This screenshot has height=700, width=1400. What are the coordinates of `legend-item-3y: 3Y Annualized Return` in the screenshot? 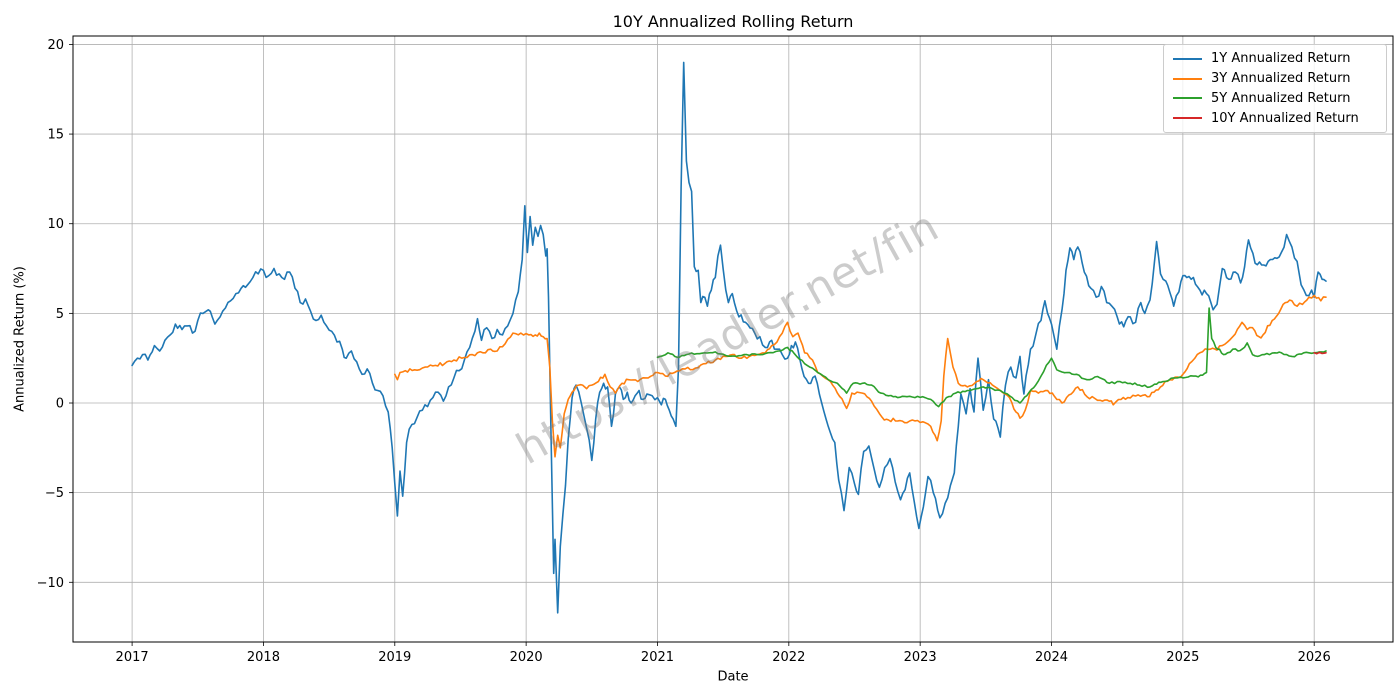 It's located at (1275, 78).